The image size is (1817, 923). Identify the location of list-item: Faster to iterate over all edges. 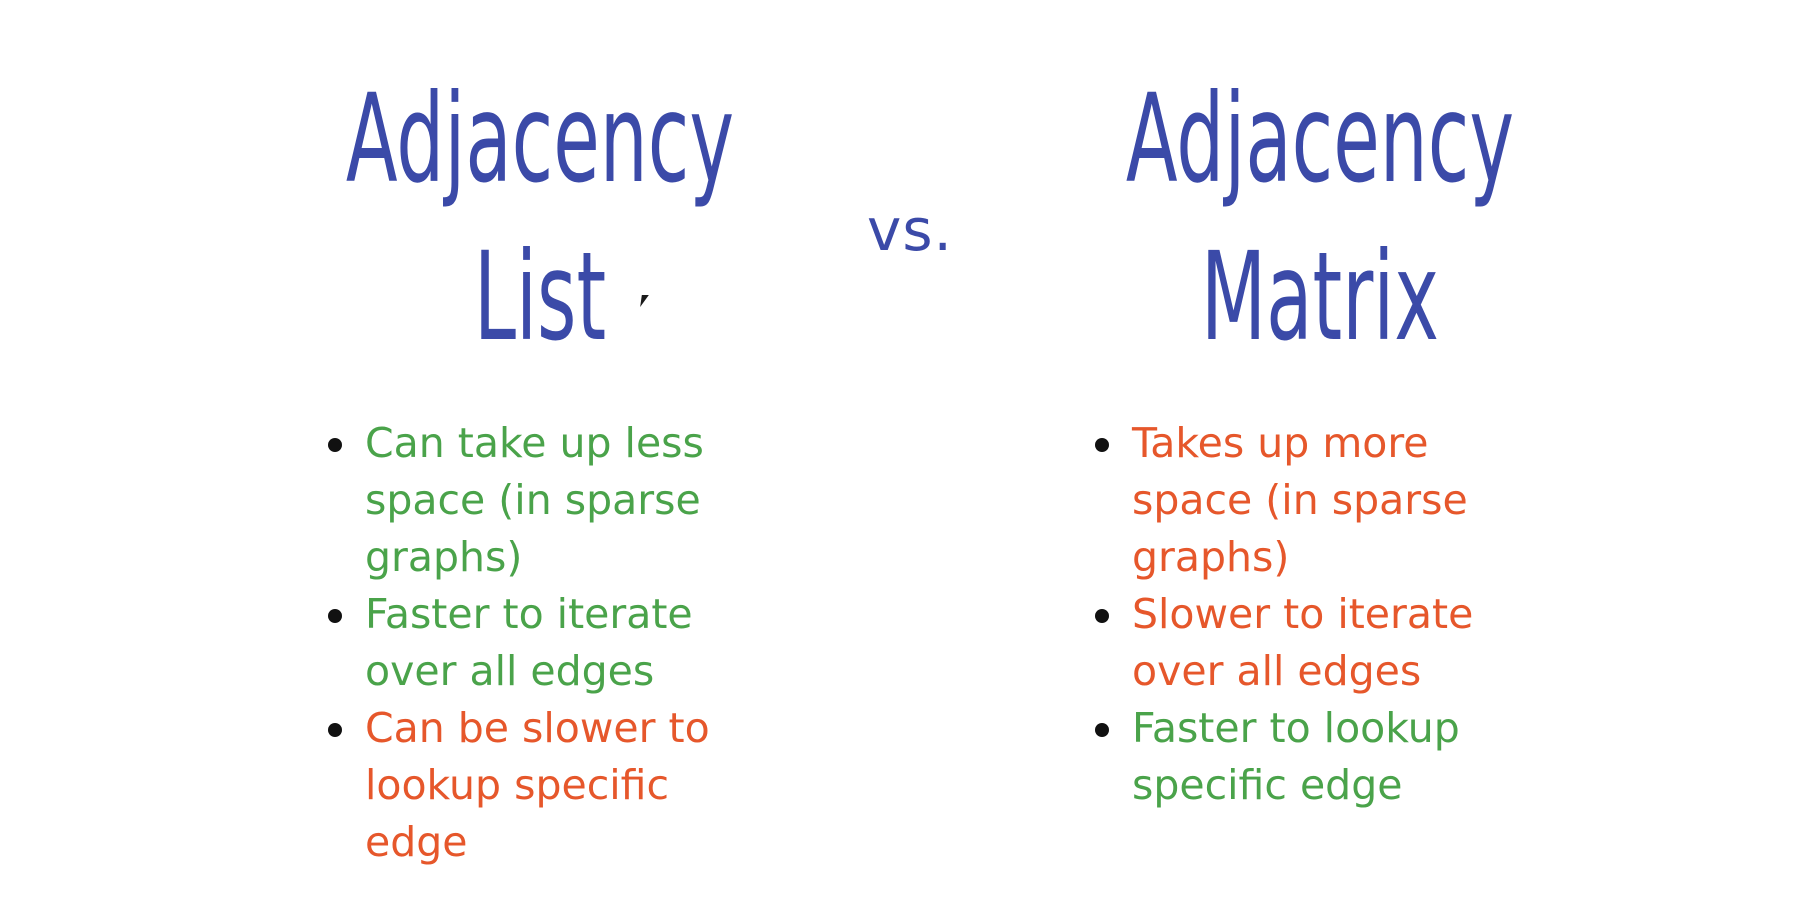
(550, 643).